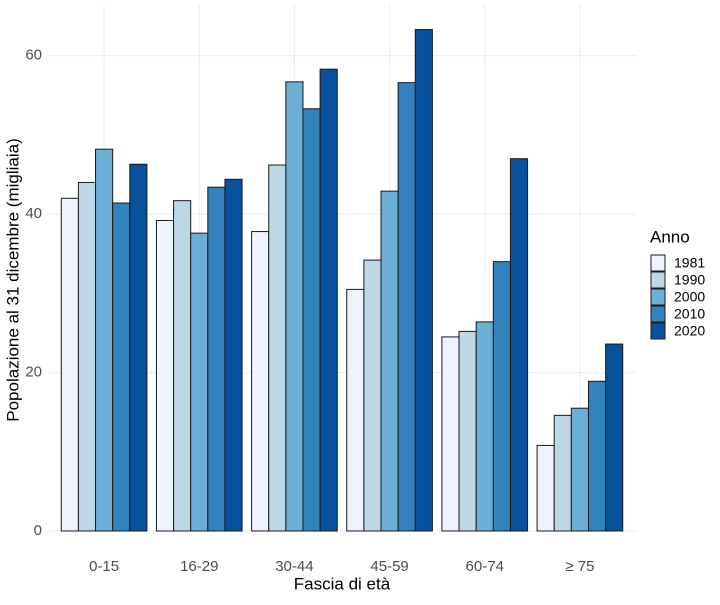 This screenshot has height=605, width=720. Describe the element at coordinates (342, 583) in the screenshot. I see `x-axis-title: Fascia di età` at that location.